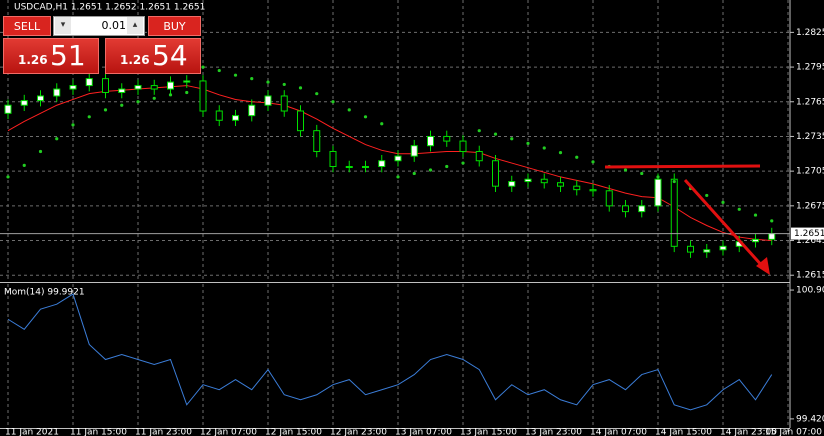  What do you see at coordinates (488, 432) in the screenshot?
I see `x-tick-label: 13 Jan 15:00` at bounding box center [488, 432].